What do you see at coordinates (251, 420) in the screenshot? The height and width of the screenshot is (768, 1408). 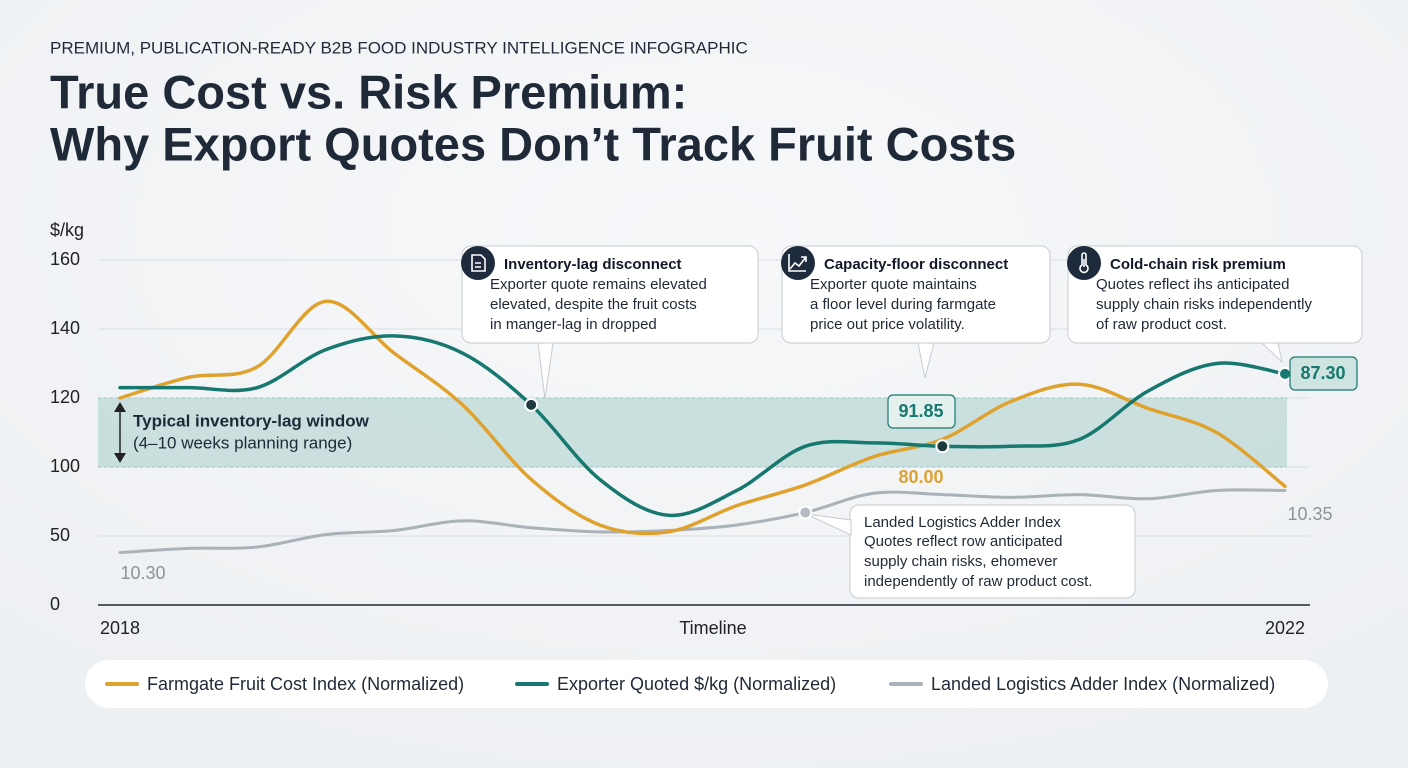 I see `band-label: Typical inventory-lag window` at bounding box center [251, 420].